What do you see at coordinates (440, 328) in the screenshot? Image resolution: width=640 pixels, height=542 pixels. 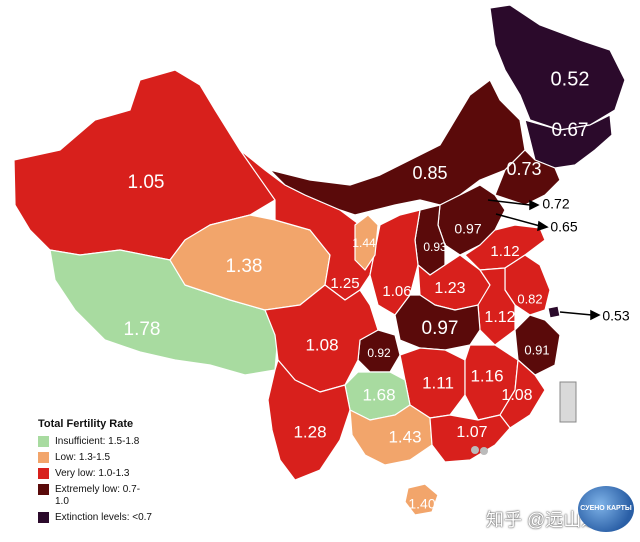 I see `label-hubei: 0.97` at bounding box center [440, 328].